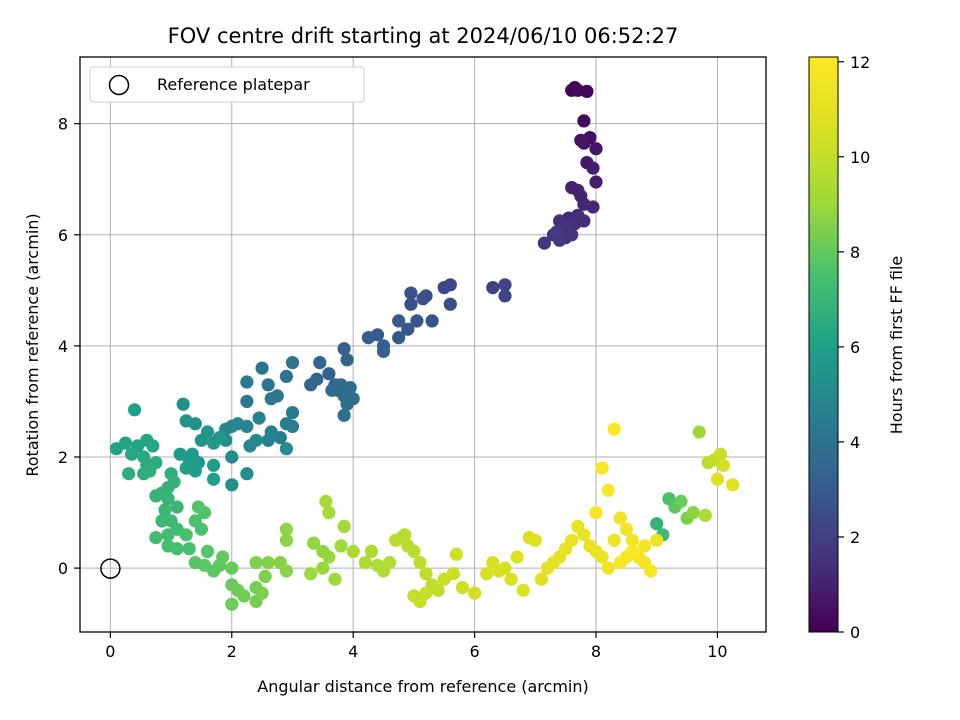  What do you see at coordinates (596, 651) in the screenshot?
I see `x-tick-label: 8` at bounding box center [596, 651].